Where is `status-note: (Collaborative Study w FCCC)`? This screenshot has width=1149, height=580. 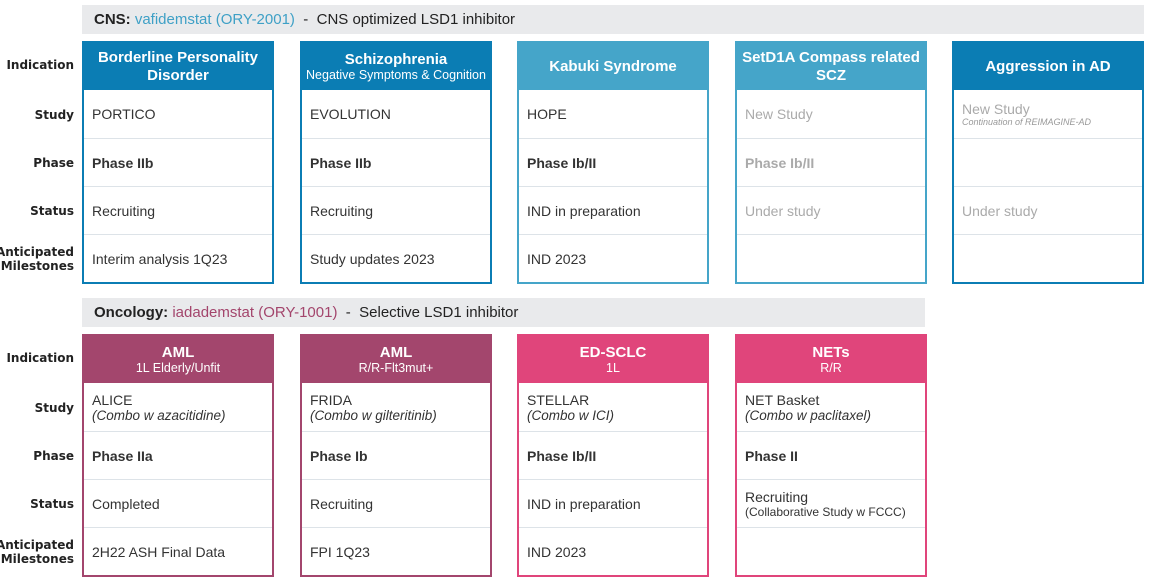 status-note: (Collaborative Study w FCCC) is located at coordinates (825, 511).